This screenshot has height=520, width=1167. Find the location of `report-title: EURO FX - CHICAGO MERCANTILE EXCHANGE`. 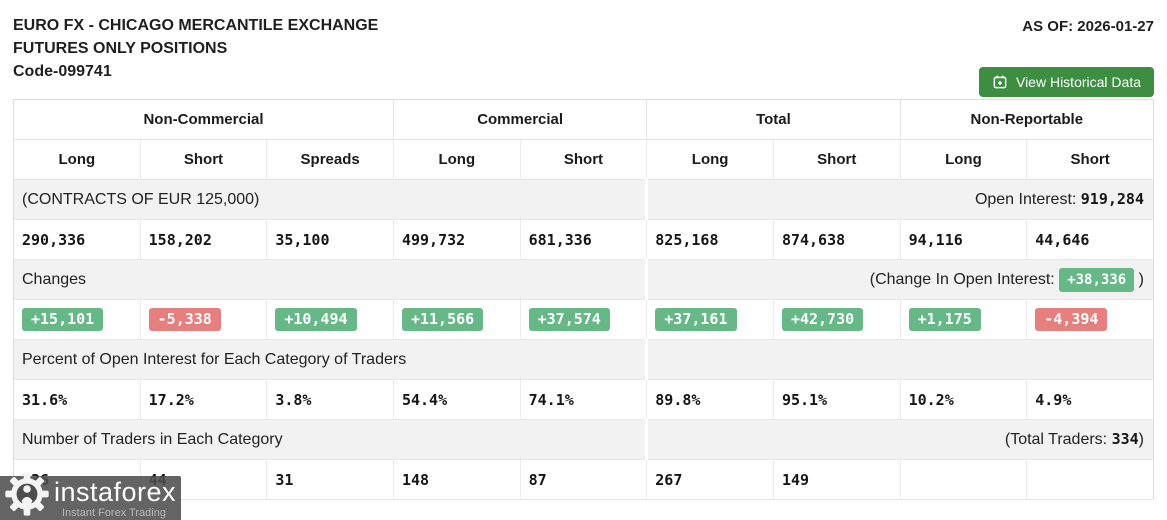

report-title: EURO FX - CHICAGO MERCANTILE EXCHANGE is located at coordinates (196, 25).